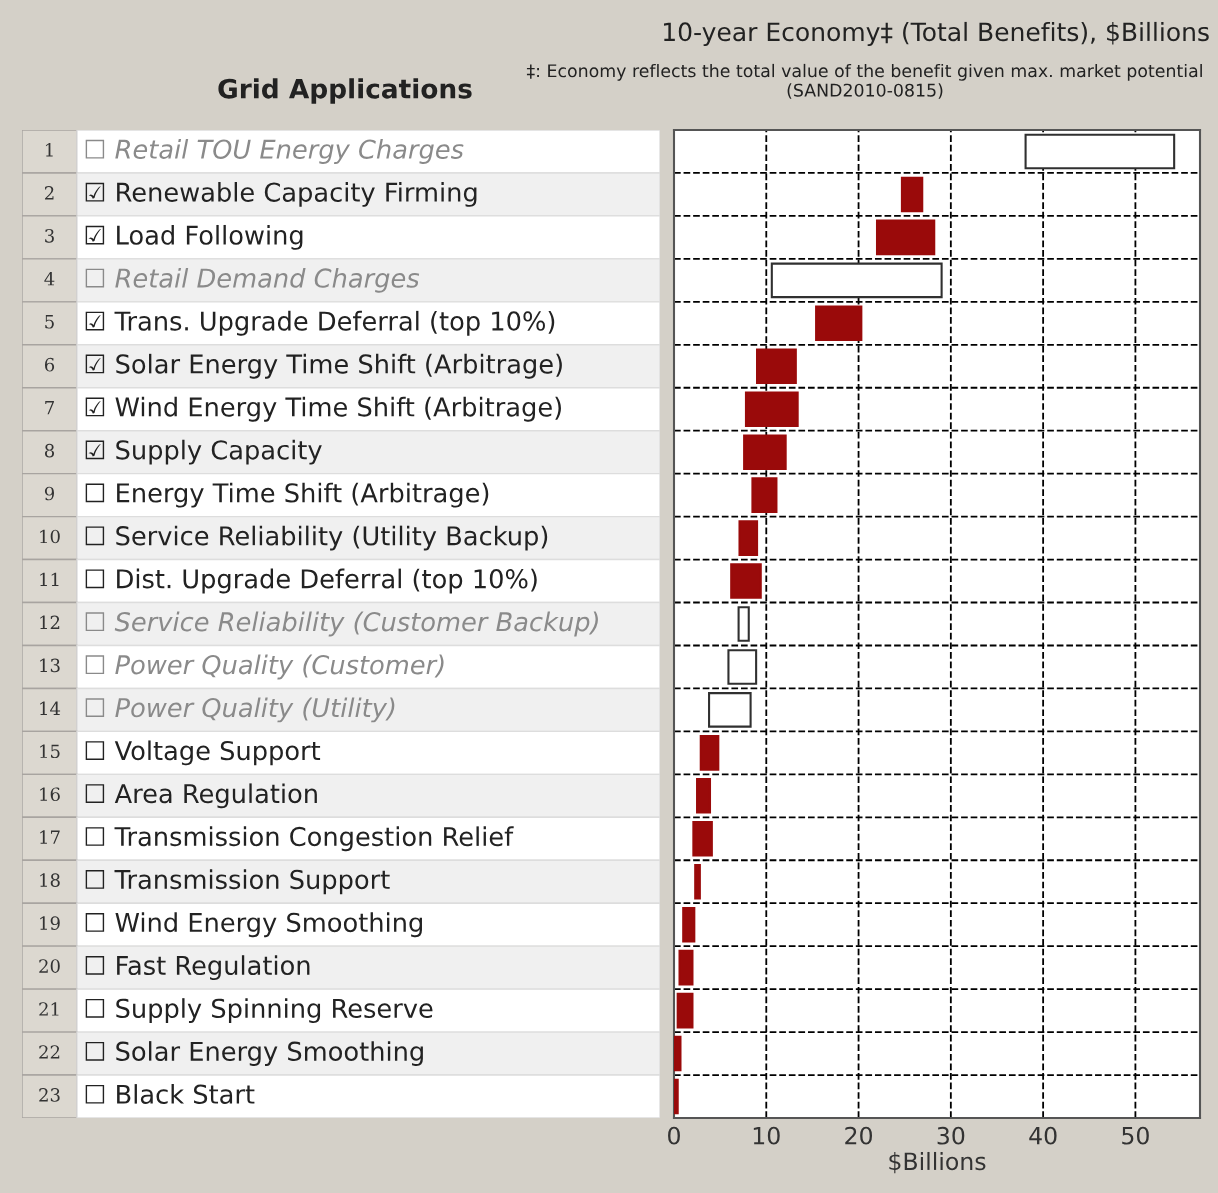 The height and width of the screenshot is (1193, 1218). Describe the element at coordinates (49, 364) in the screenshot. I see `text: 6` at that location.